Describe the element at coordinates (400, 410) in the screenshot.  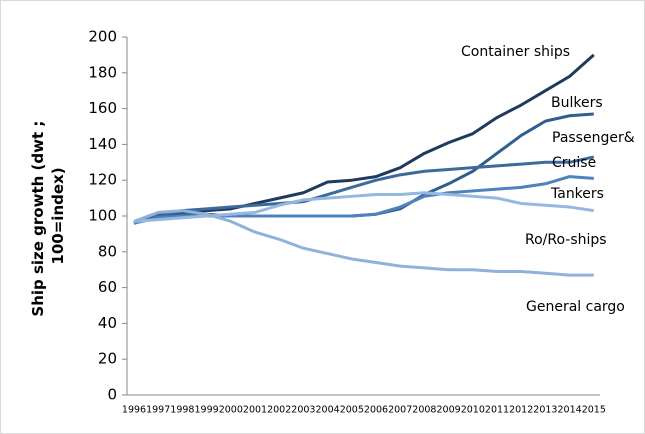
I see `x-tick-label: 2007` at that location.